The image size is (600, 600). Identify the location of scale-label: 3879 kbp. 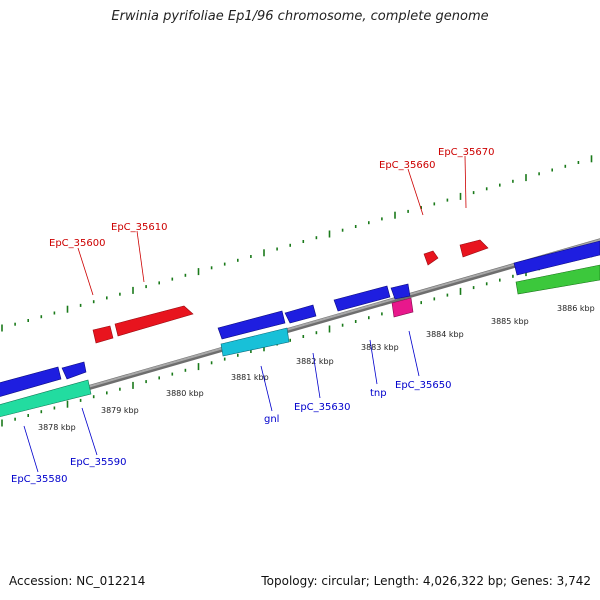
(120, 410).